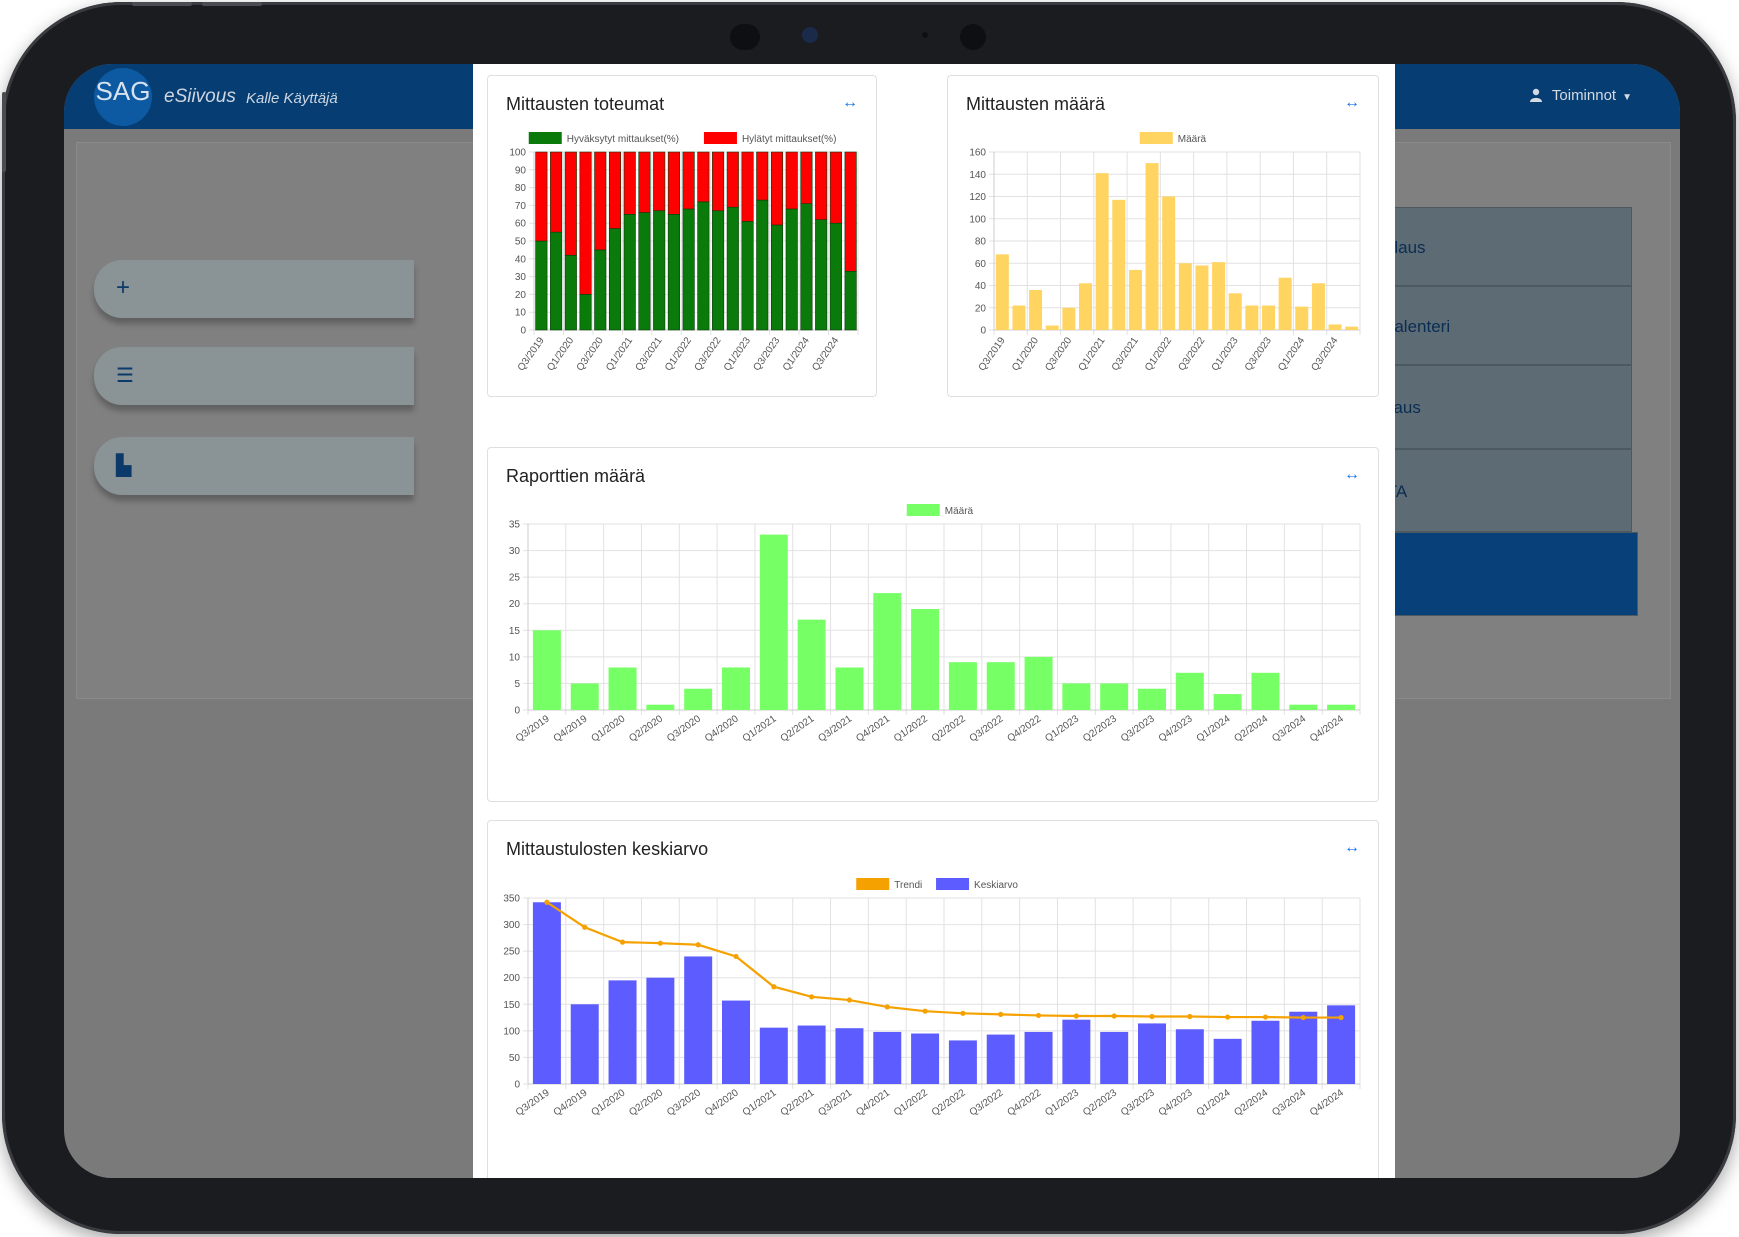 This screenshot has height=1237, width=1739. What do you see at coordinates (1058, 354) in the screenshot?
I see `x-tick-label: Q3/2020` at bounding box center [1058, 354].